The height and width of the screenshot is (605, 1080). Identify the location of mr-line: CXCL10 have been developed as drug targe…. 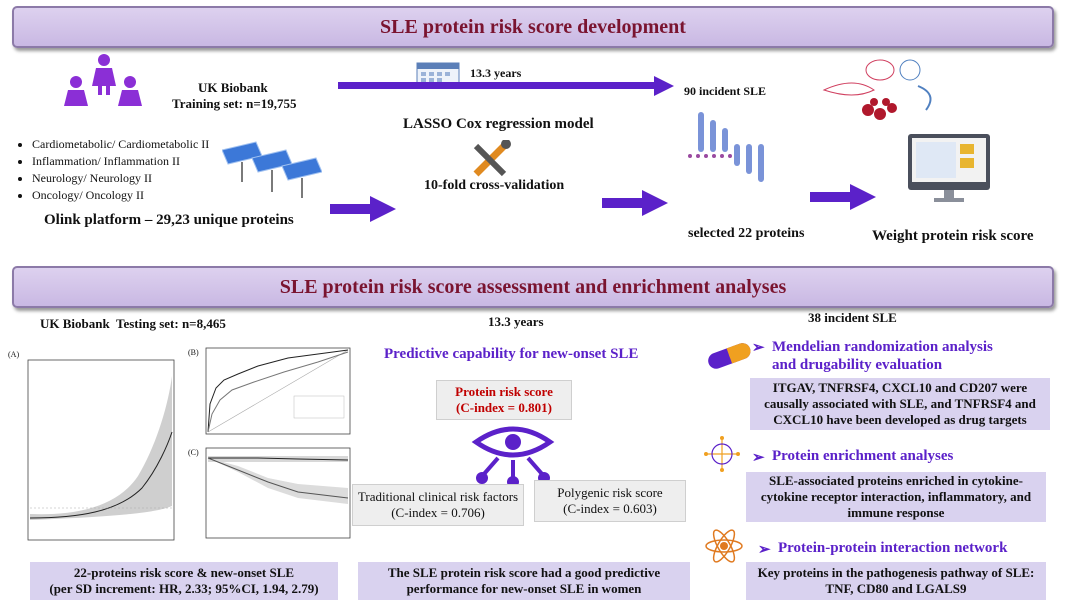
(900, 419).